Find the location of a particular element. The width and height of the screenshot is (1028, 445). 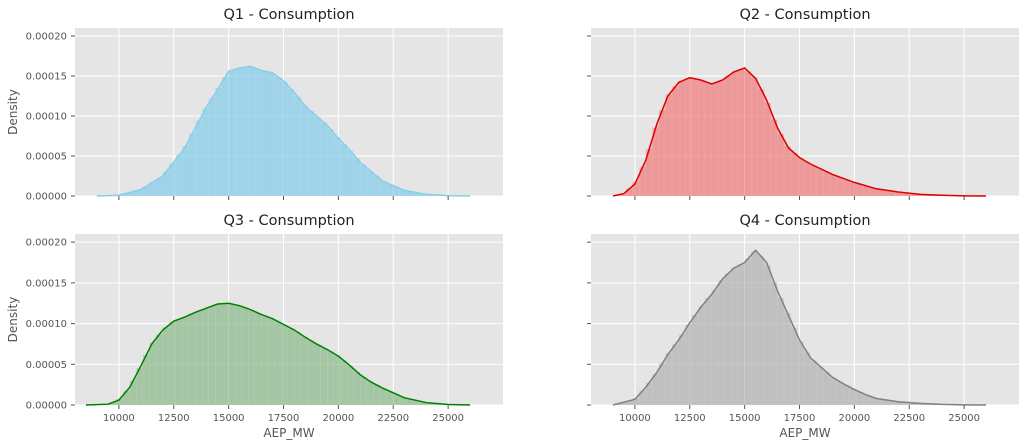

density-curve is located at coordinates (278, 354).